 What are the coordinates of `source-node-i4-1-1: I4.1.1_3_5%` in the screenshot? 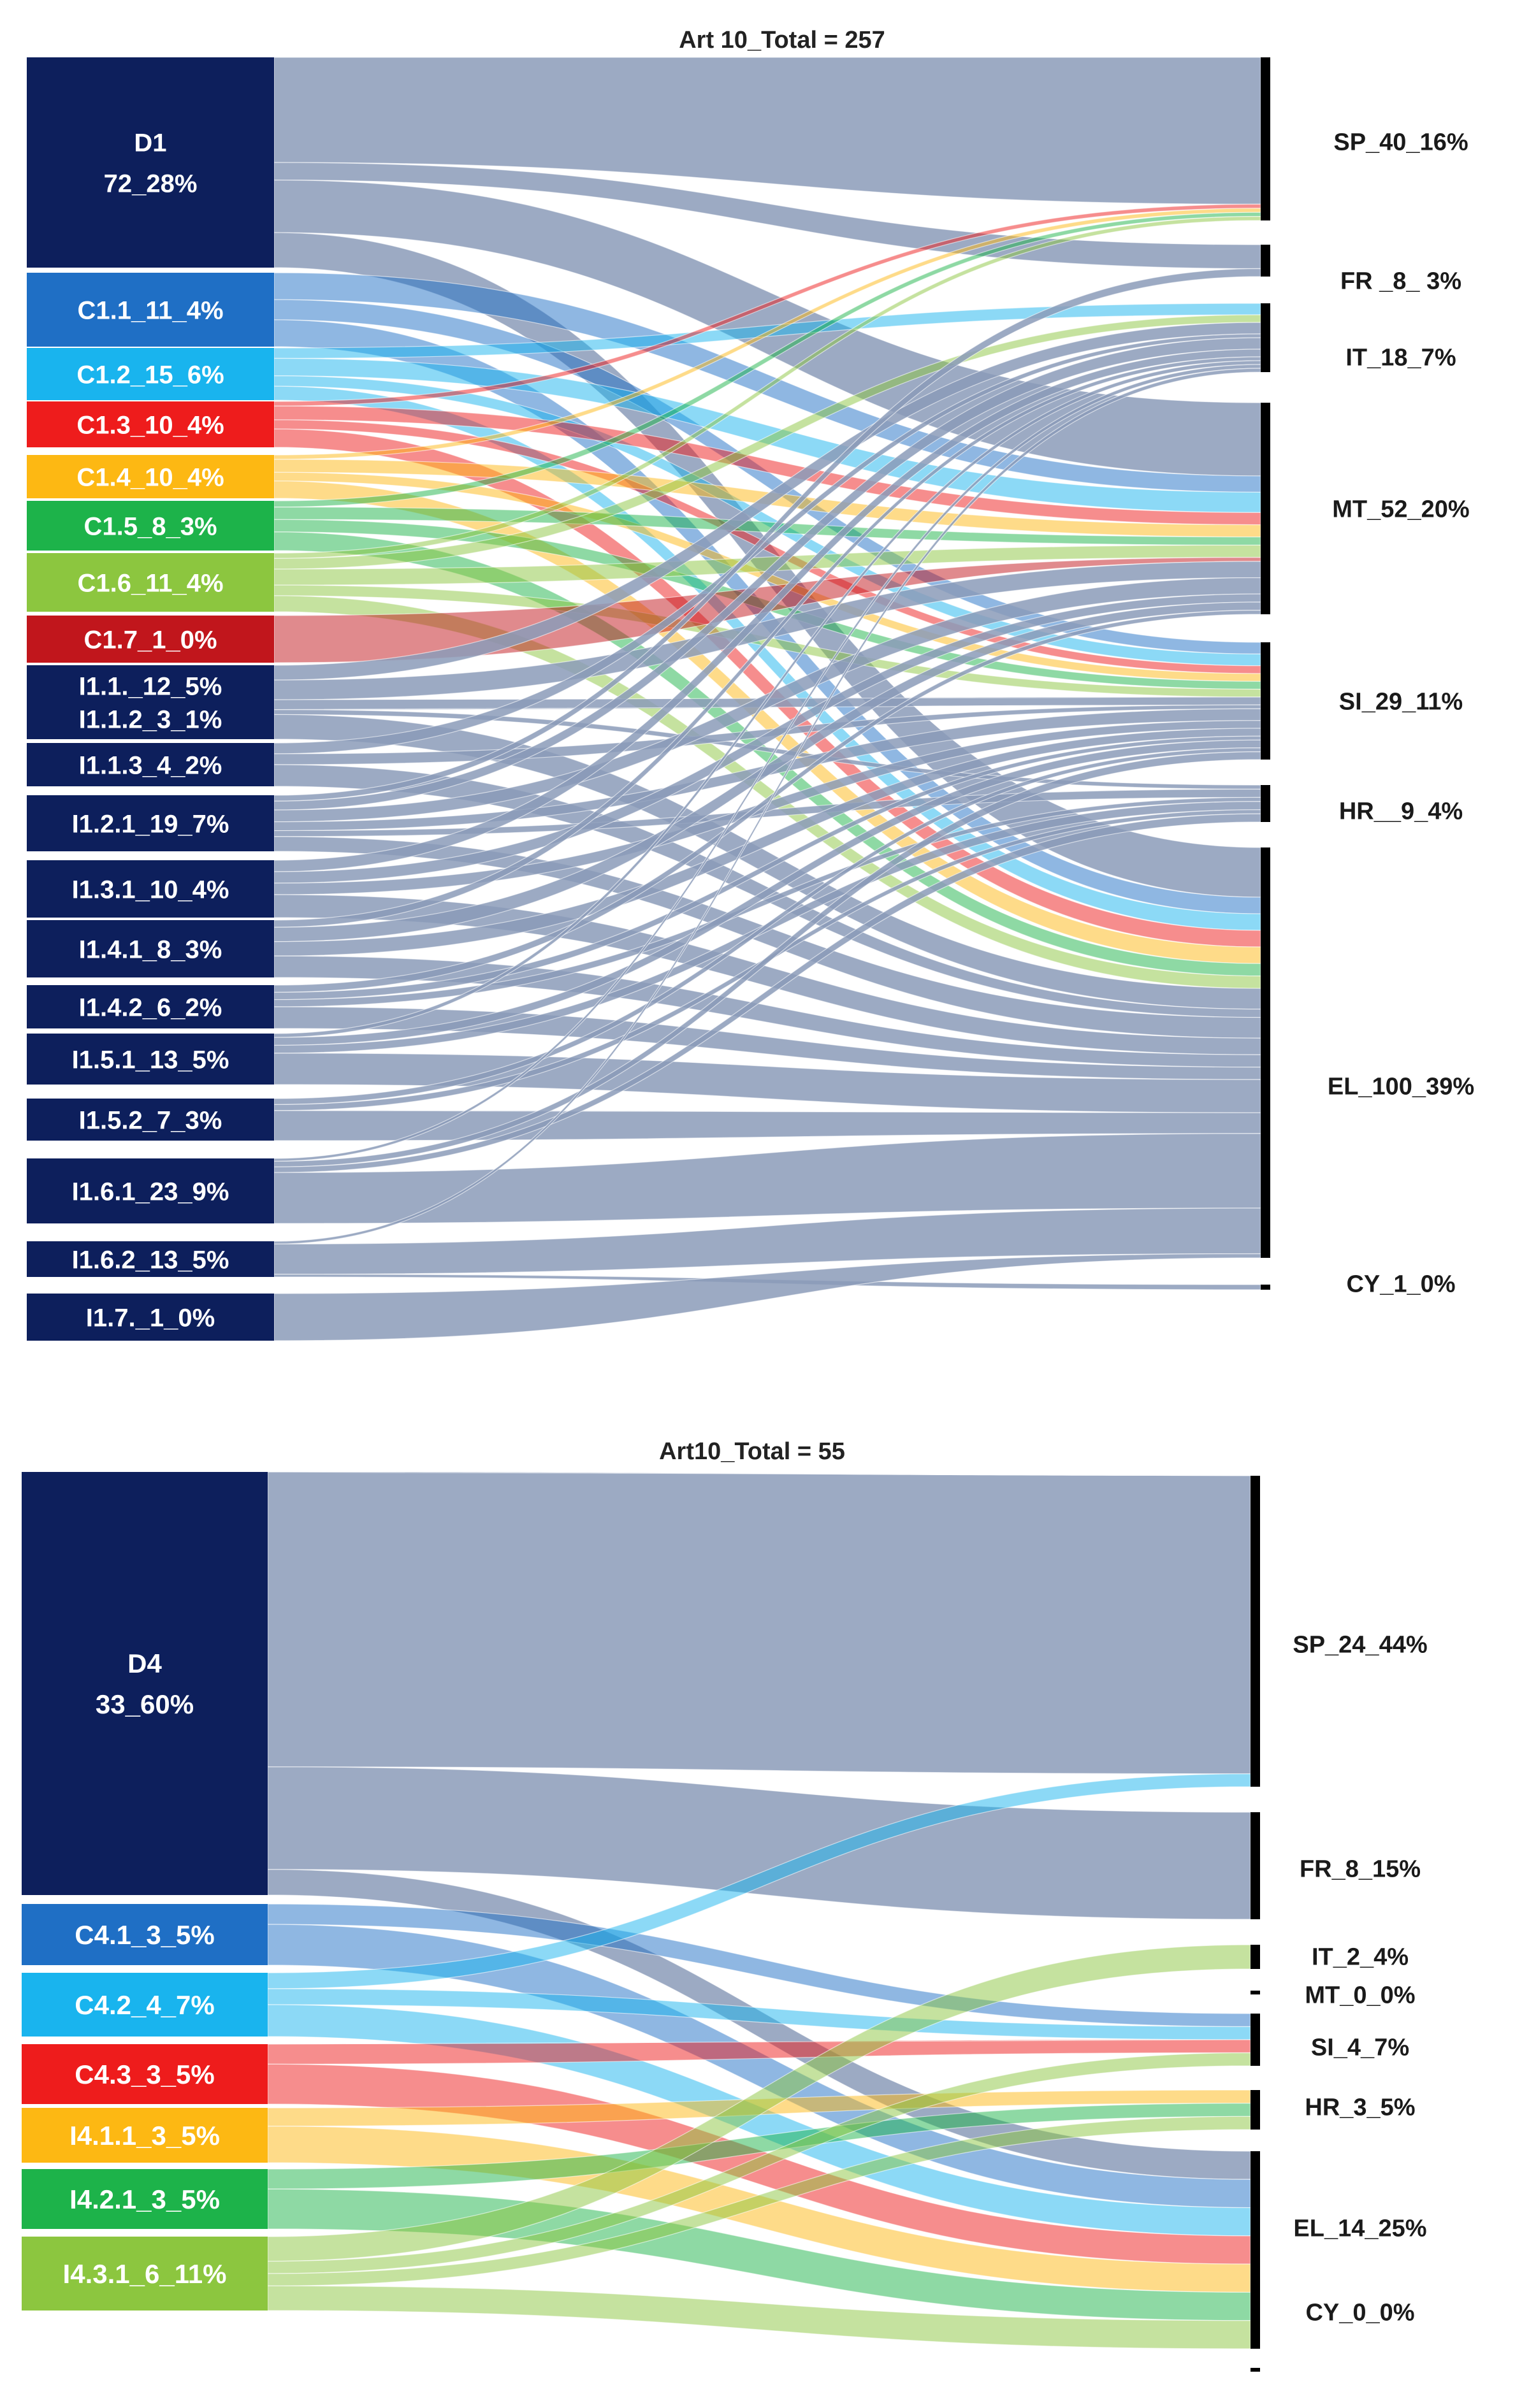 It's located at (145, 2136).